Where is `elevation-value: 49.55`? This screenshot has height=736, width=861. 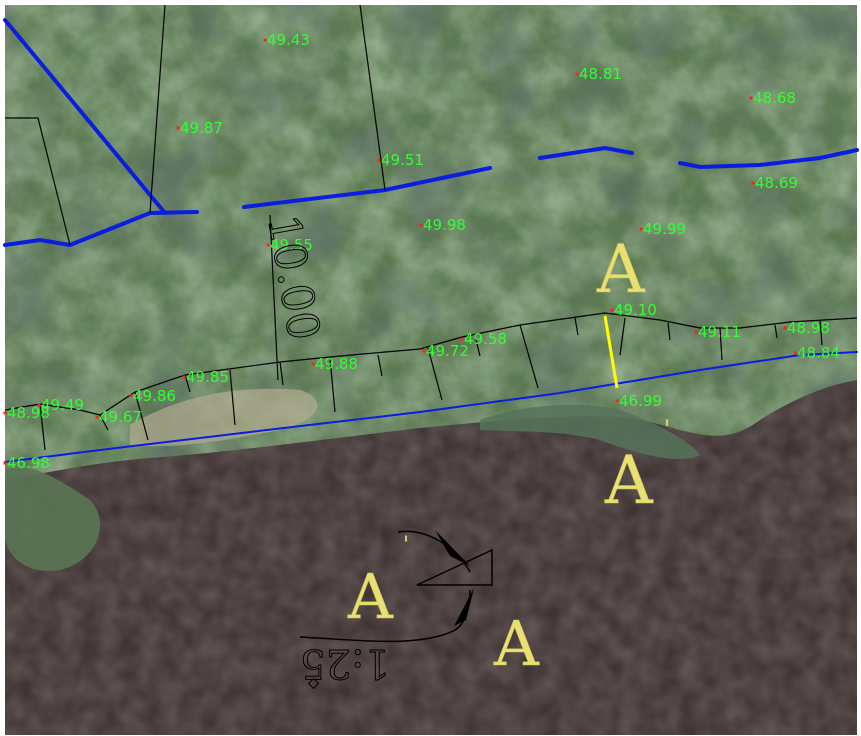 elevation-value: 49.55 is located at coordinates (291, 245).